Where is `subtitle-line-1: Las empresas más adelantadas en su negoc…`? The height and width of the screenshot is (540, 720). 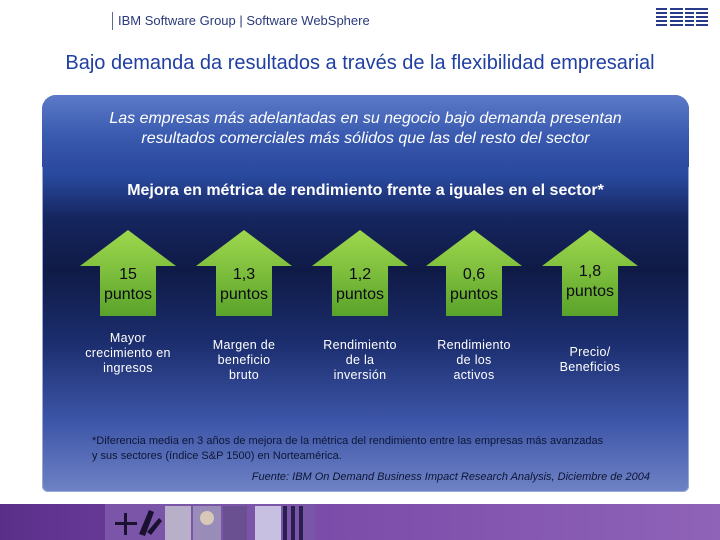 subtitle-line-1: Las empresas más adelantadas en su negoc… is located at coordinates (365, 118).